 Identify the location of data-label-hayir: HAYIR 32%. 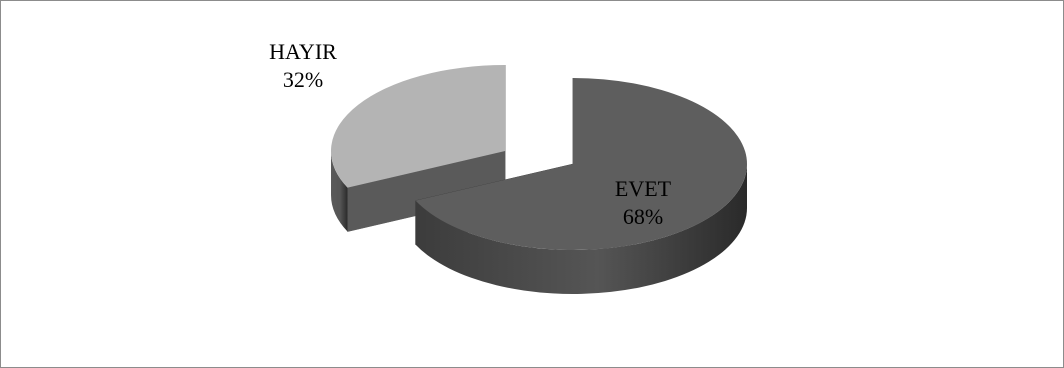
(303, 65).